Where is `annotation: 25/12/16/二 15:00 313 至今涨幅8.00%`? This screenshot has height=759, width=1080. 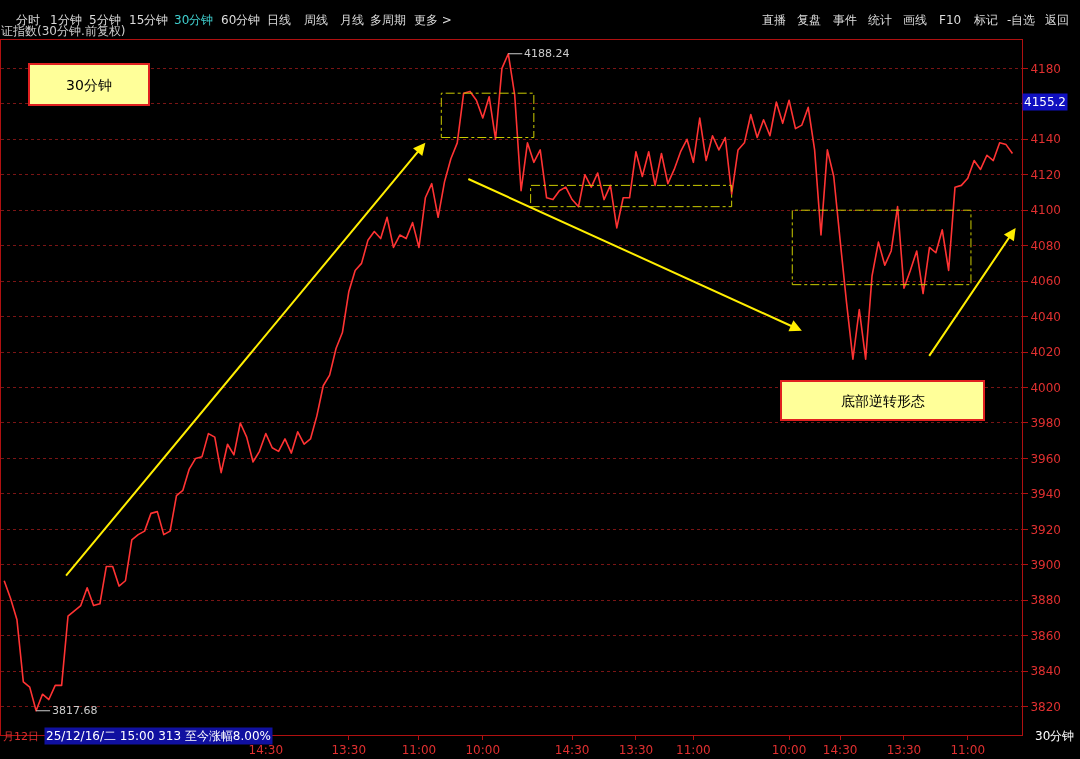 annotation: 25/12/16/二 15:00 313 至今涨幅8.00% is located at coordinates (158, 736).